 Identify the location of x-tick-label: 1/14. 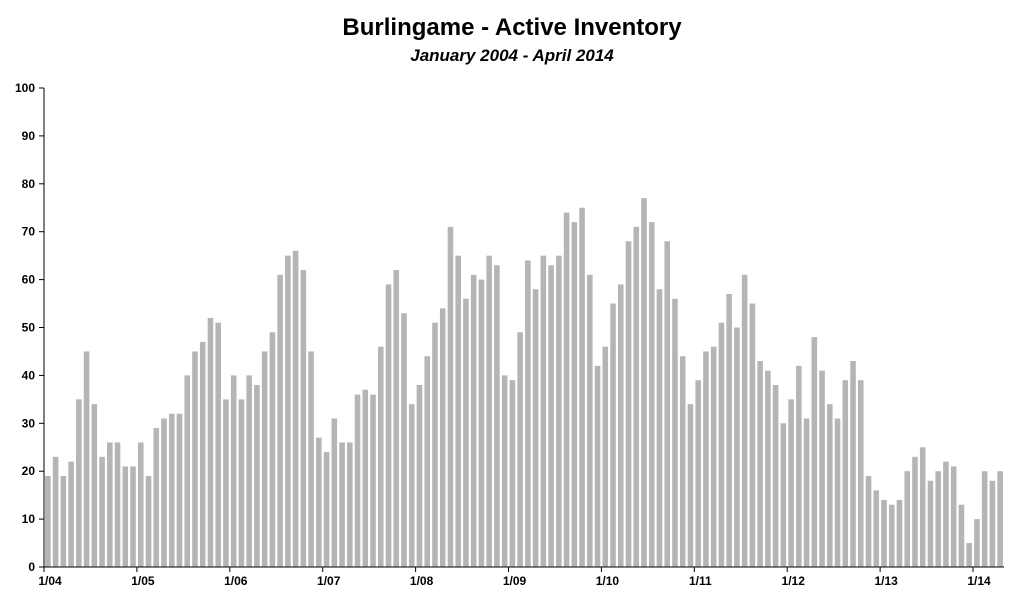
(979, 581).